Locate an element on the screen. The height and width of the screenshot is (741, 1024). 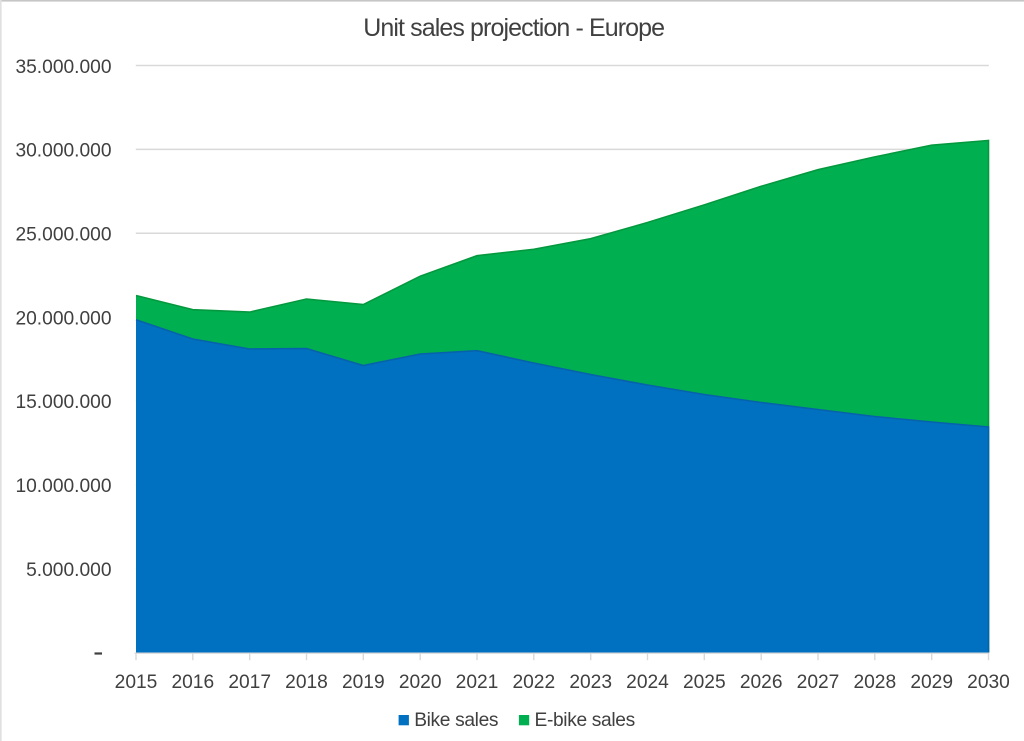
svg-text: 2020 is located at coordinates (420, 682).